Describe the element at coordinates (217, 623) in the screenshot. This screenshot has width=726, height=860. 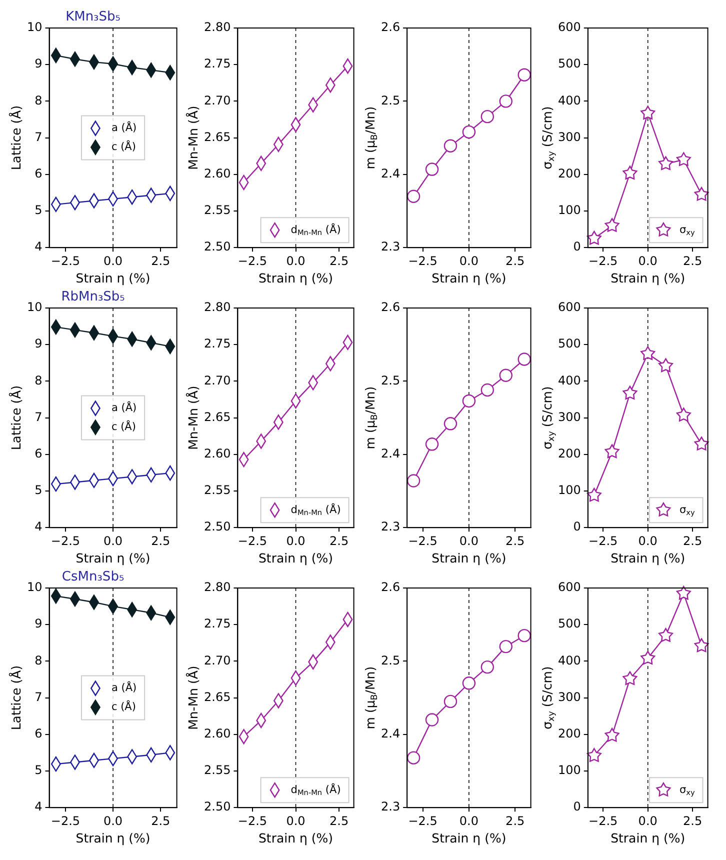
I see `y-tick-label: 2.75` at that location.